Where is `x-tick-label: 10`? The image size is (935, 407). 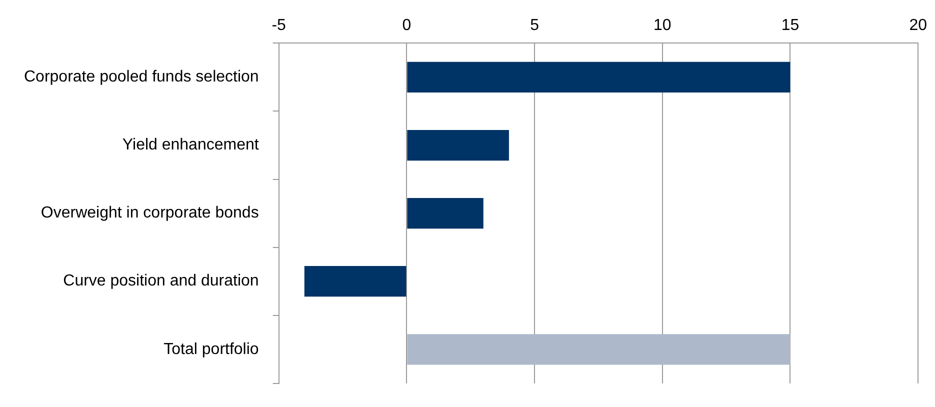 x-tick-label: 10 is located at coordinates (662, 25).